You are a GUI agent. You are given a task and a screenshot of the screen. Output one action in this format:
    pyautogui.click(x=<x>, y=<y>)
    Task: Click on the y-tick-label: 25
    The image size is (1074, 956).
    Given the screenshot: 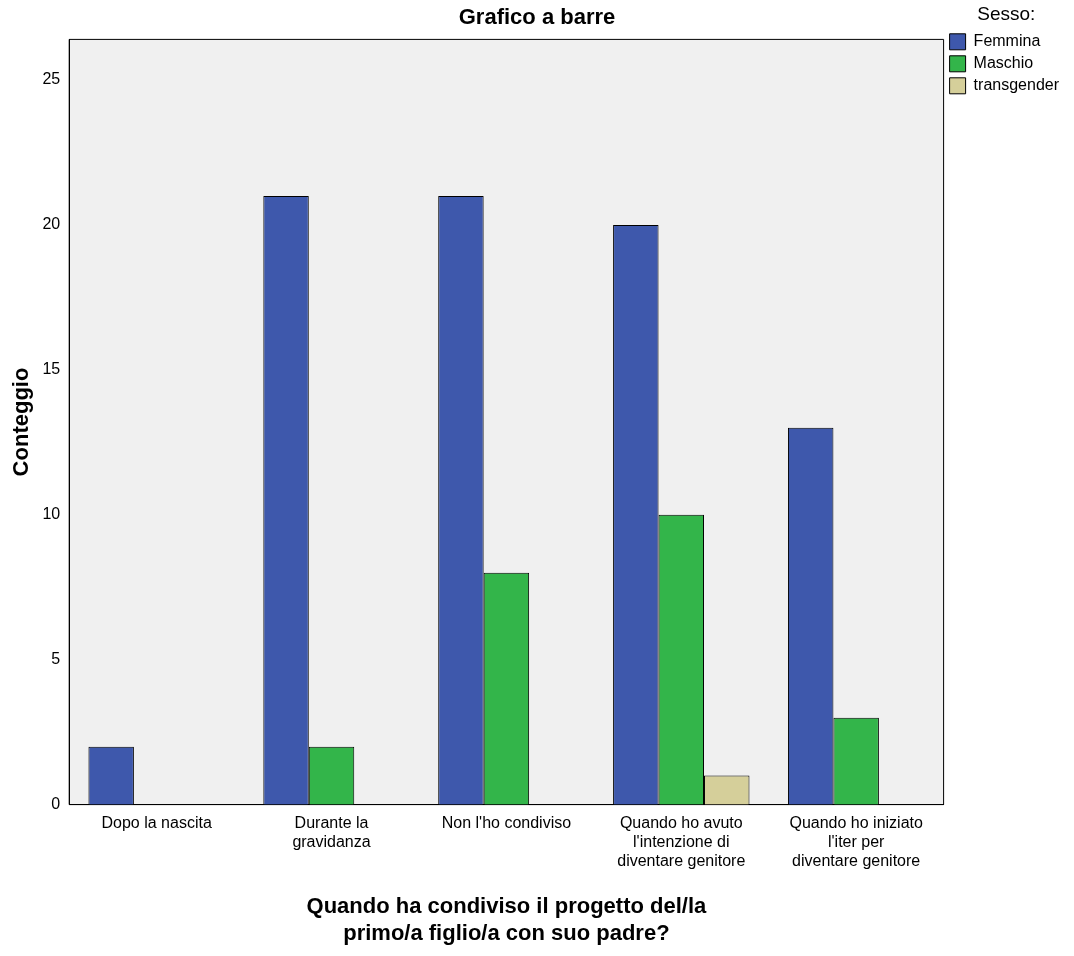 What is the action you would take?
    pyautogui.click(x=51, y=79)
    